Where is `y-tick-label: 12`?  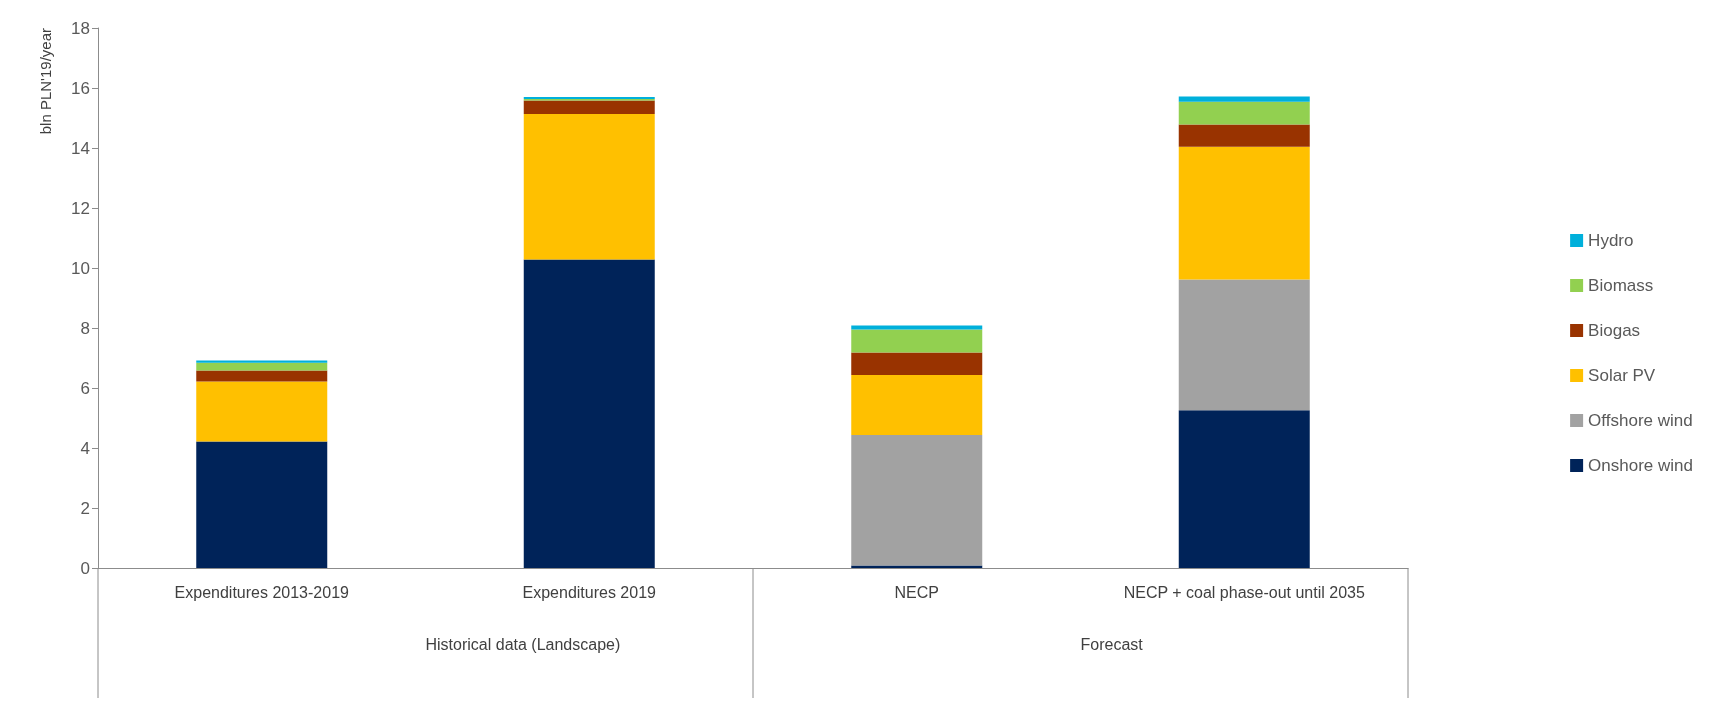
y-tick-label: 12 is located at coordinates (80, 208).